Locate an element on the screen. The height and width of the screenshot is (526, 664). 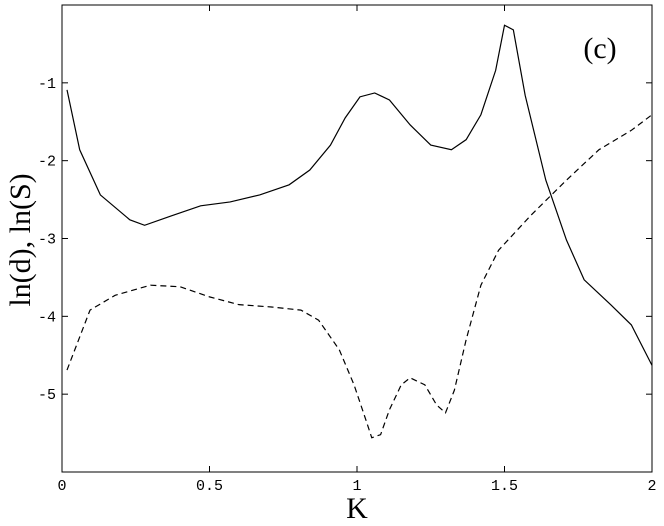
x-tick-label: 2 is located at coordinates (651, 486).